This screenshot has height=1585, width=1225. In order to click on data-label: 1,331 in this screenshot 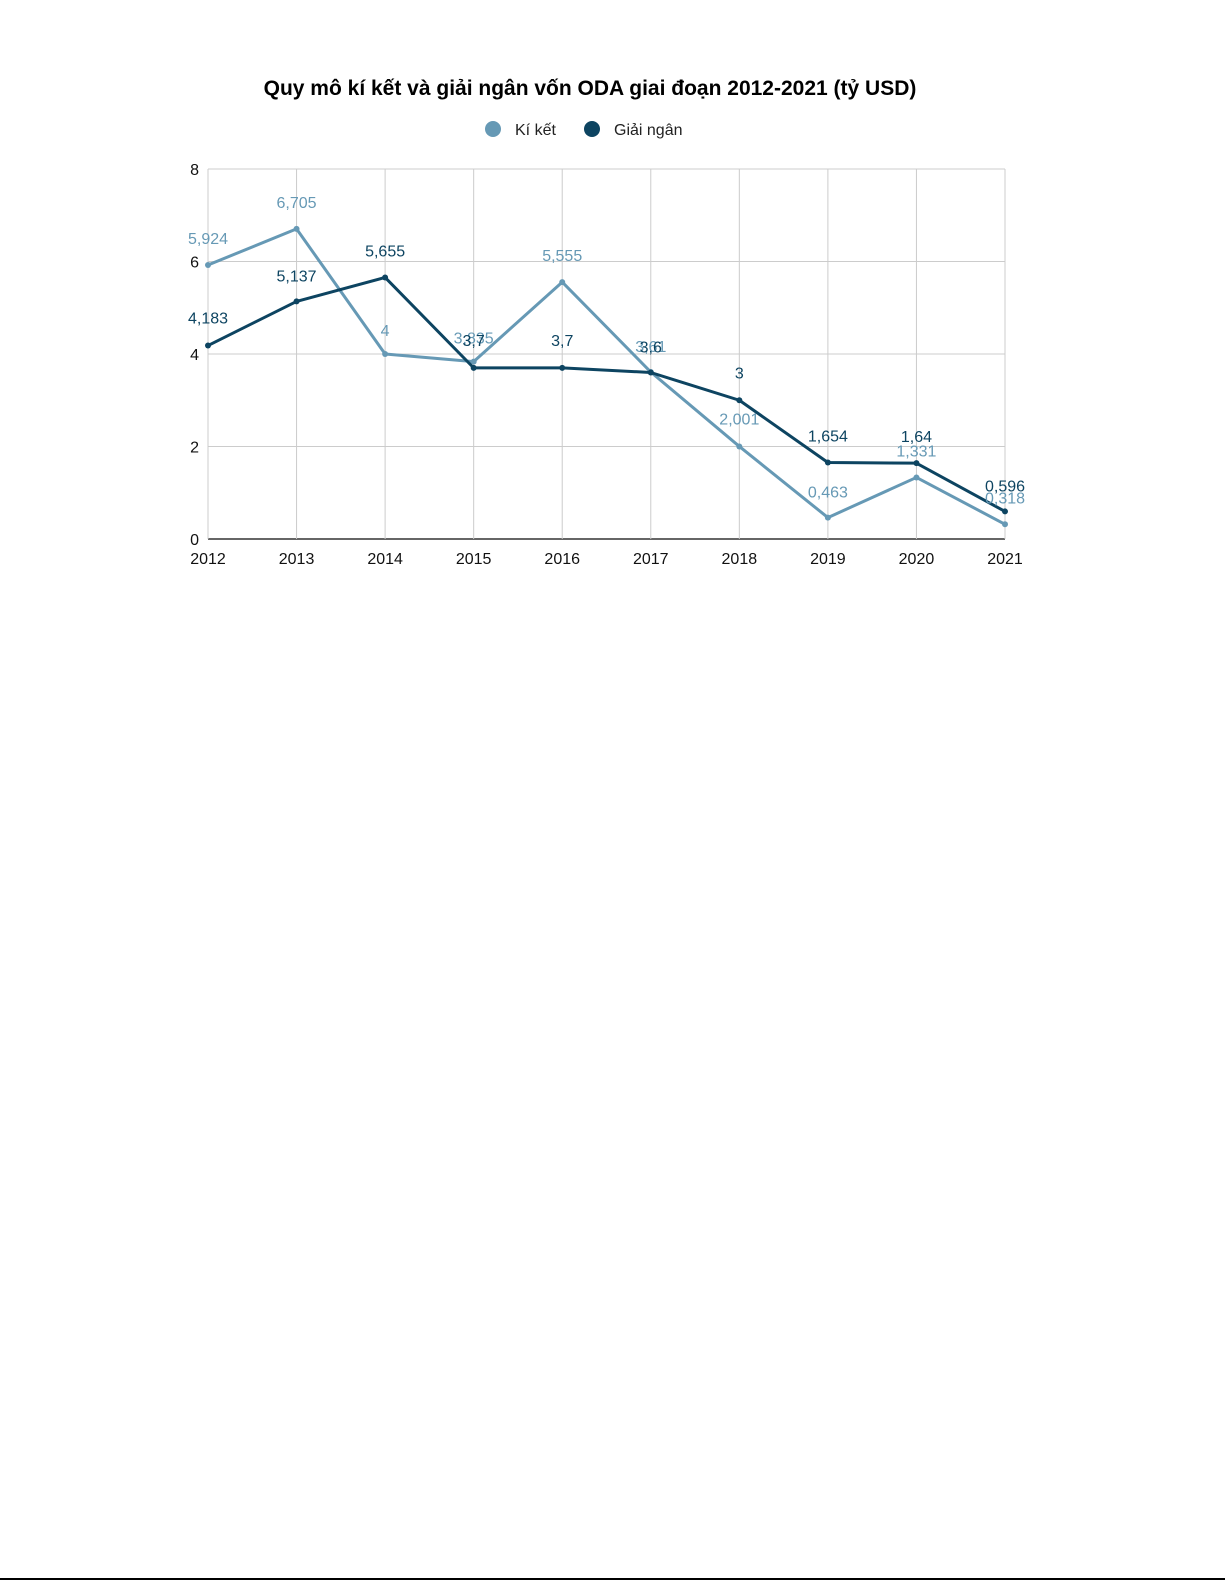, I will do `click(916, 451)`.